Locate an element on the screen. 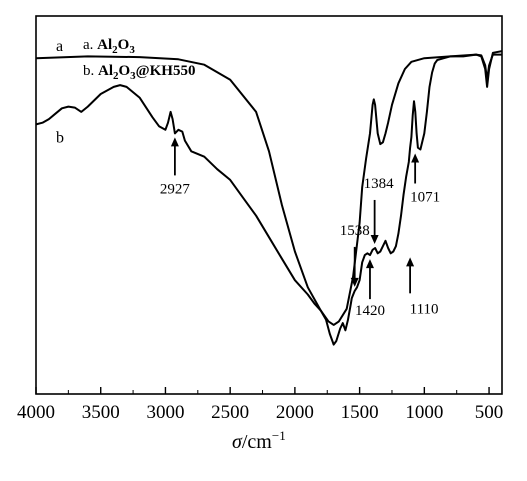 The height and width of the screenshot is (481, 527). annotation-1384: 1384 is located at coordinates (379, 210).